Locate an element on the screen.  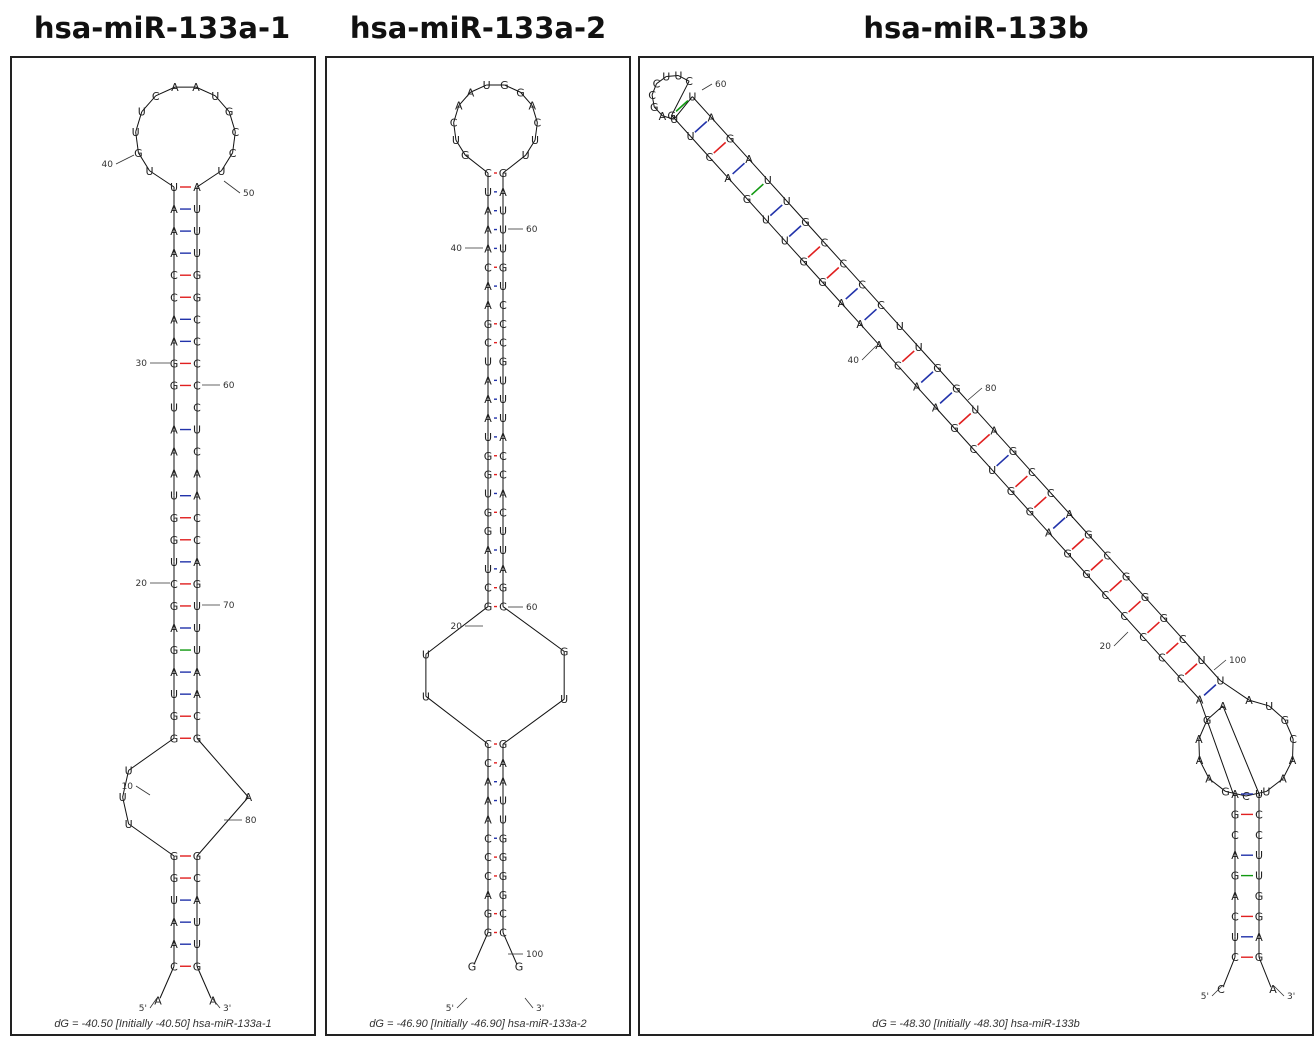
position-label: 10 is located at coordinates (128, 787).